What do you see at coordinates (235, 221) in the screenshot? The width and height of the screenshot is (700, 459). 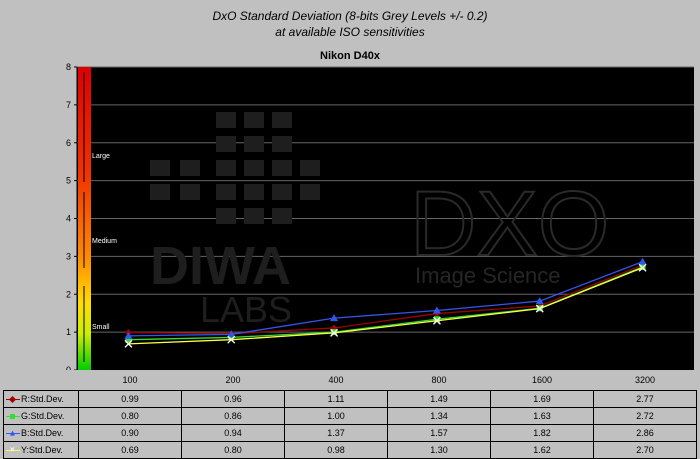 I see `diwa-watermark: DIWA LABS` at bounding box center [235, 221].